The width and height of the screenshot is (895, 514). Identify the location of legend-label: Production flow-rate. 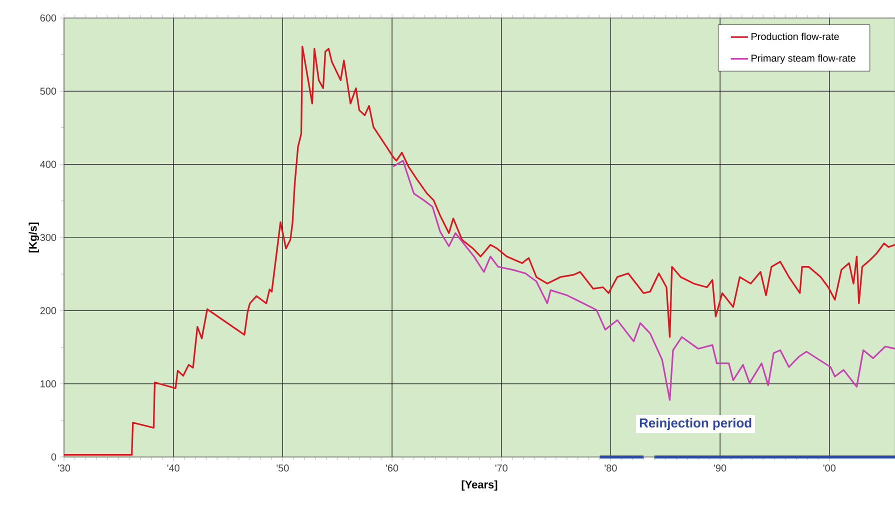
(795, 36).